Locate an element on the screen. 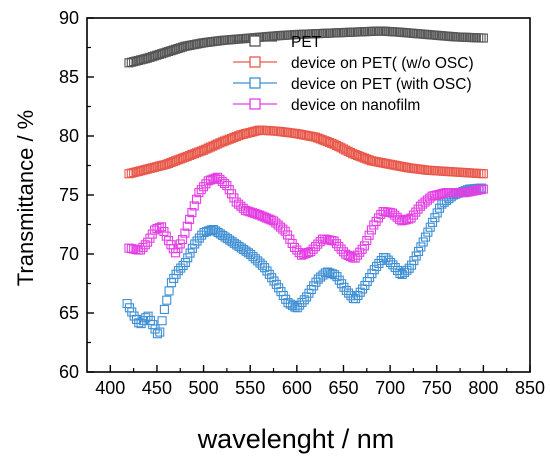 The height and width of the screenshot is (457, 550). legend-label: PET is located at coordinates (306, 42).